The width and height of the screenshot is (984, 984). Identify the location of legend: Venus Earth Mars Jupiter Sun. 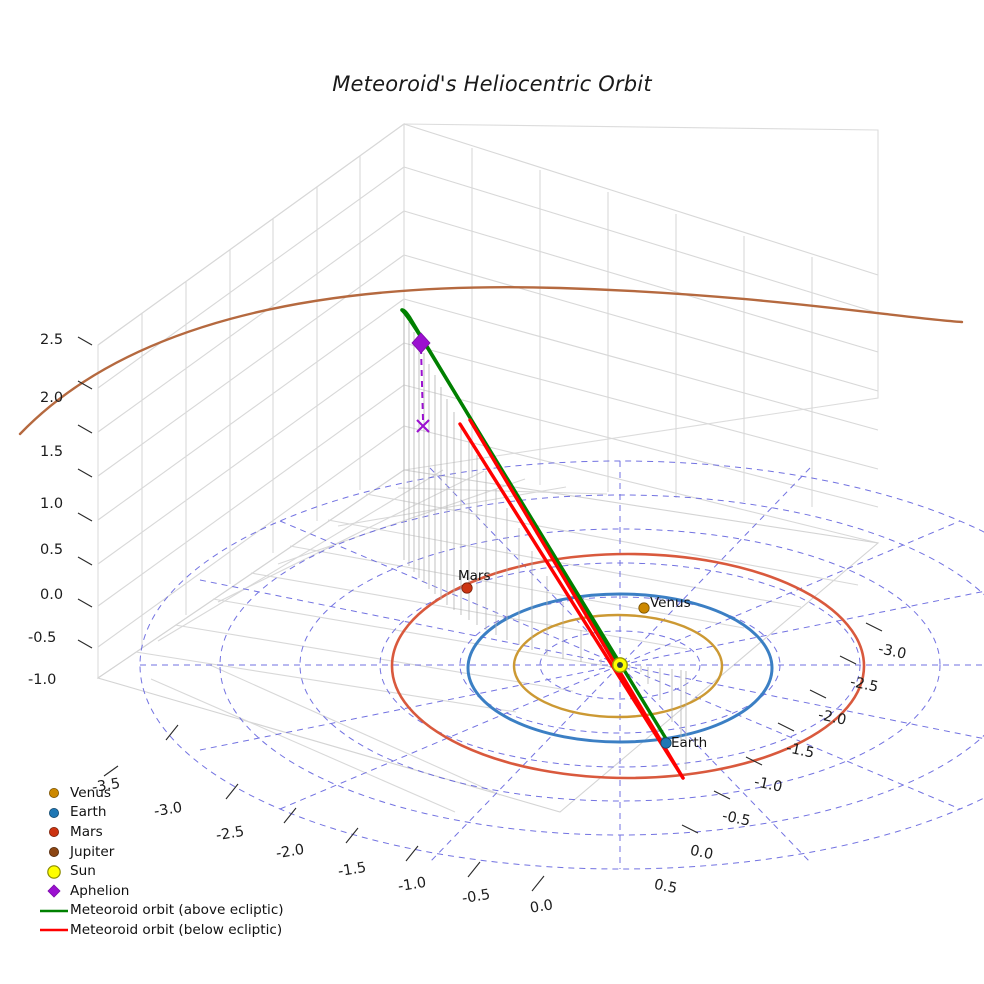
(169, 861).